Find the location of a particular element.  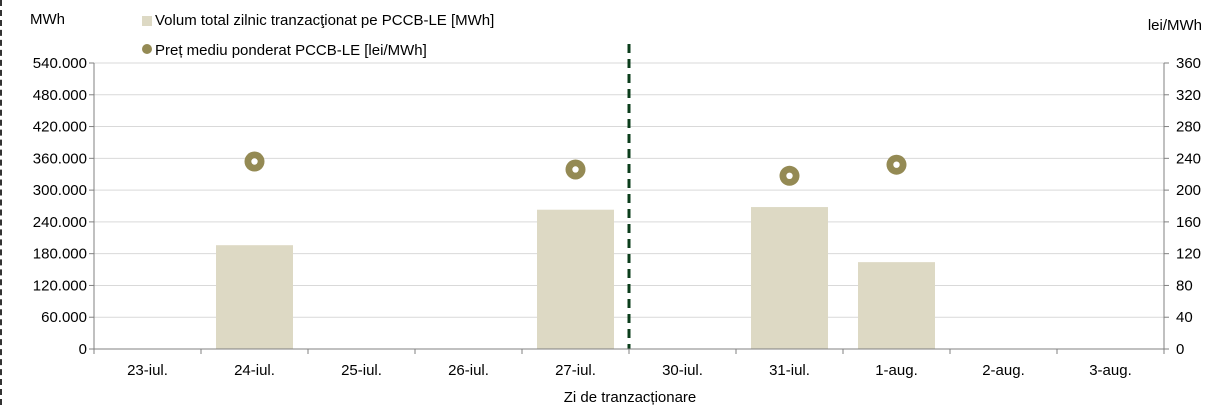

y-left-tick-label: 180.000 is located at coordinates (60, 254).